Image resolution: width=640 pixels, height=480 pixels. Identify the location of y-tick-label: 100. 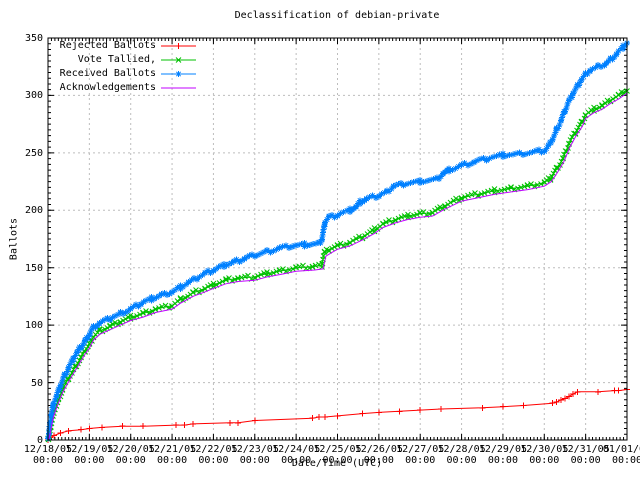
(33, 326).